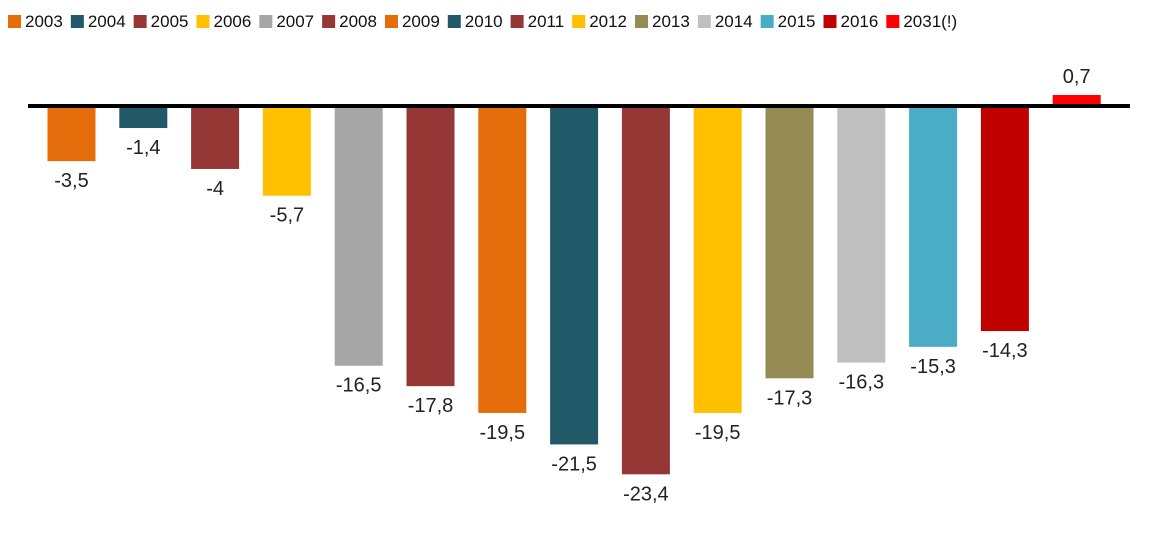 This screenshot has width=1156, height=535. Describe the element at coordinates (608, 21) in the screenshot. I see `legend-label: 2012` at that location.